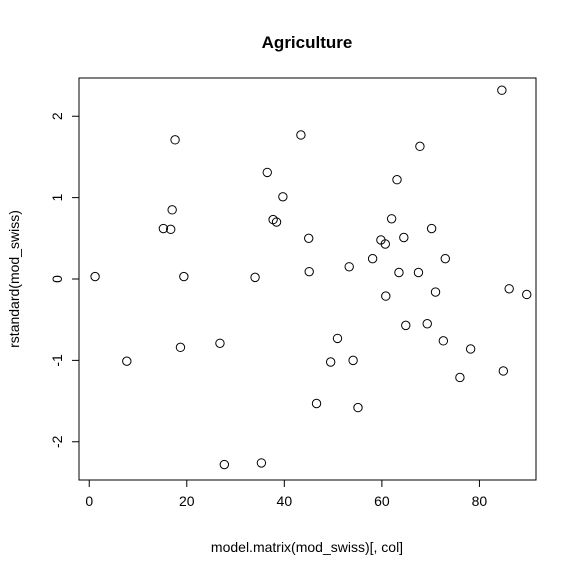 Image resolution: width=576 pixels, height=576 pixels. Describe the element at coordinates (187, 501) in the screenshot. I see `x-tick-label: 20` at that location.